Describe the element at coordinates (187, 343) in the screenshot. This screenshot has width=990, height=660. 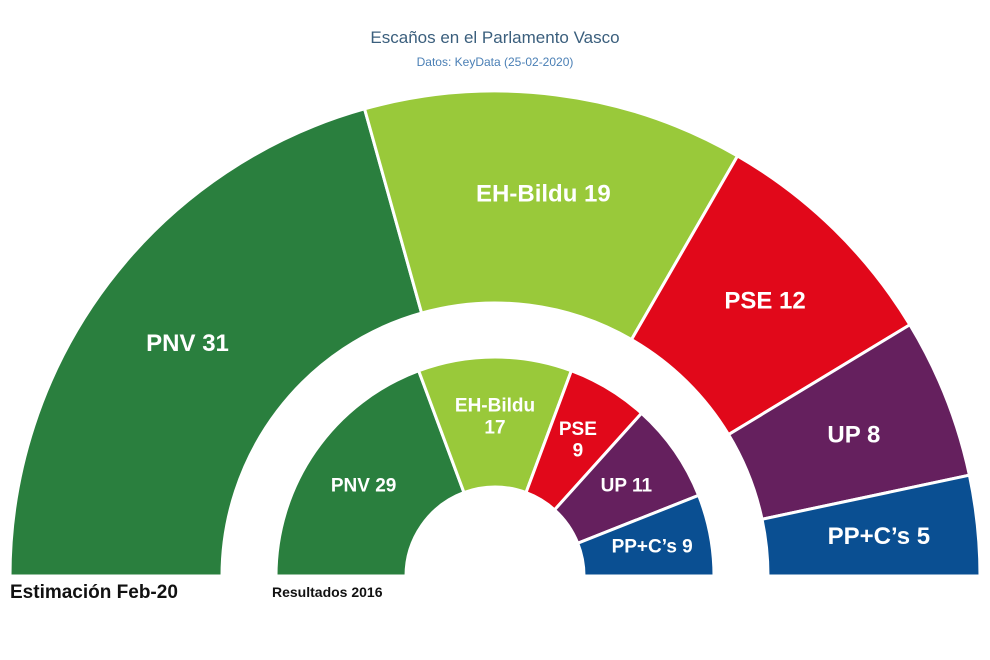
I see `estimate-label-pnv: PNV 31` at that location.